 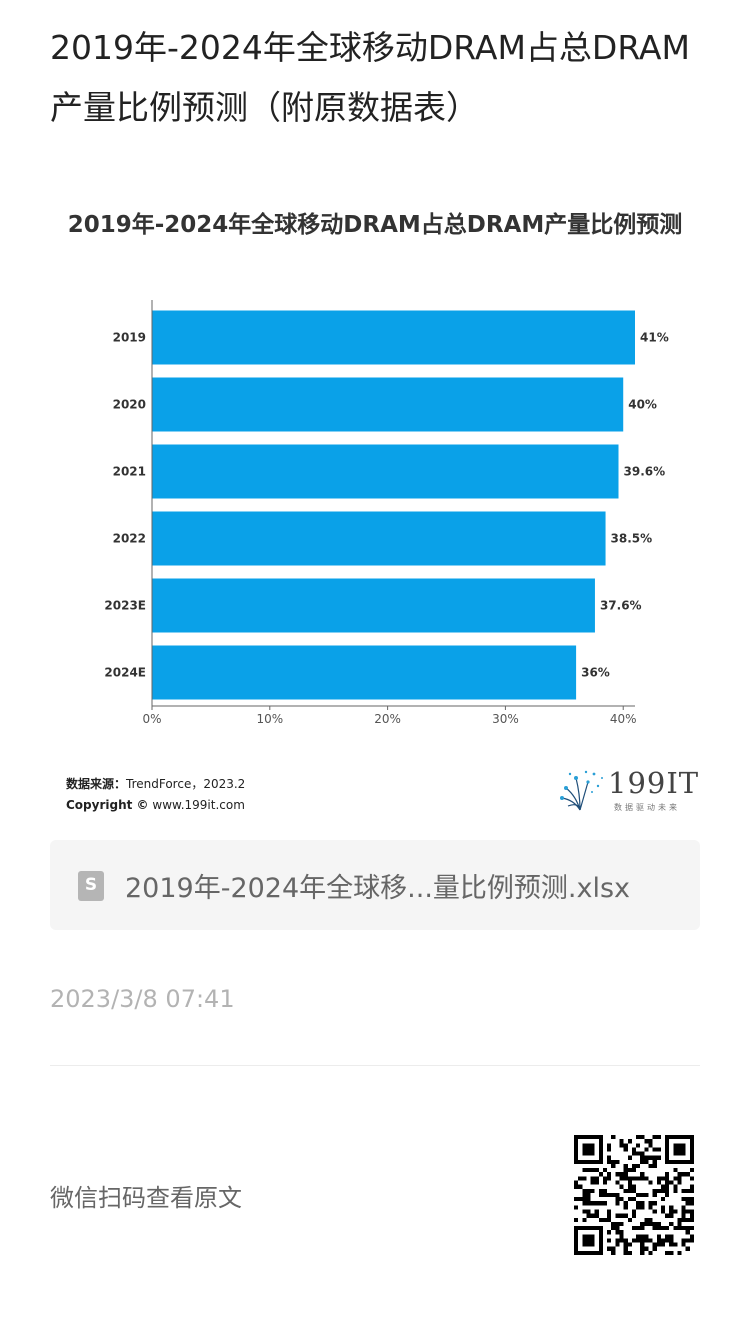 I want to click on divider, so click(x=375, y=1065).